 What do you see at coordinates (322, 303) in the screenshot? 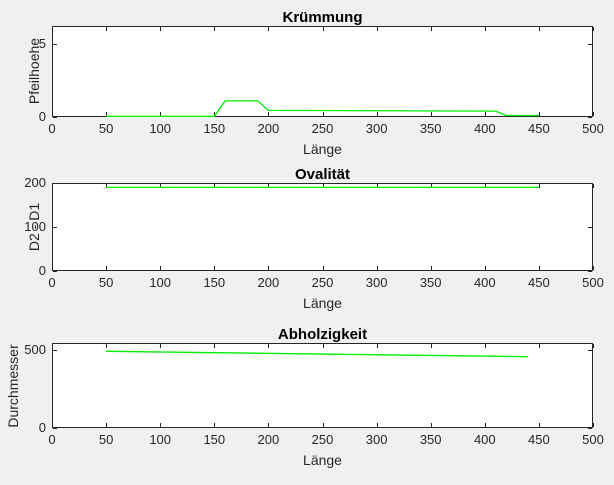
I see `x-axis-label-laenge-2: Länge` at bounding box center [322, 303].